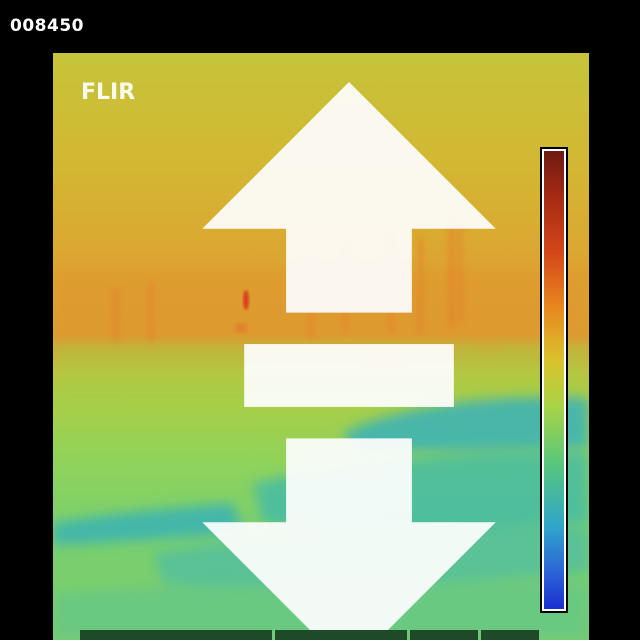 The height and width of the screenshot is (640, 640). Describe the element at coordinates (108, 92) in the screenshot. I see `flir-logo-text: FLIR` at that location.